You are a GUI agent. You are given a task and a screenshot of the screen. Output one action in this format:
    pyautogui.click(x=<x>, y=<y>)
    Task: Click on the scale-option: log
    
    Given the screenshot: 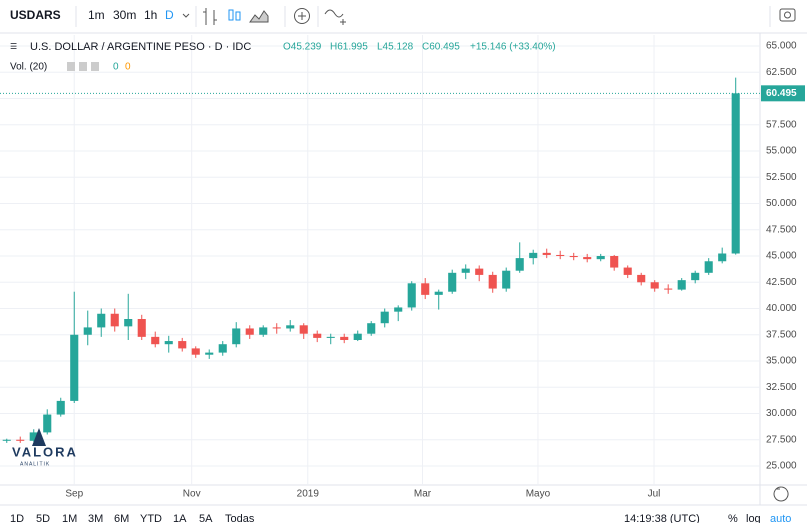 What is the action you would take?
    pyautogui.click(x=753, y=518)
    